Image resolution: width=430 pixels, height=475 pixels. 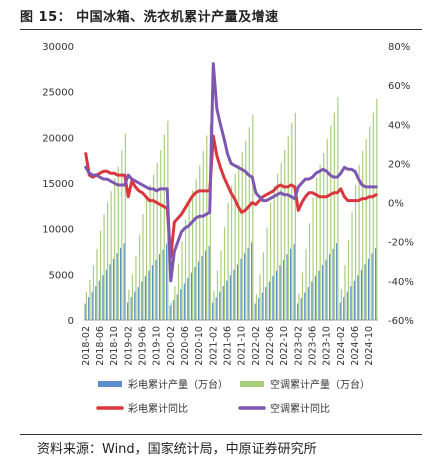 What do you see at coordinates (213, 346) in the screenshot?
I see `x-tick-label: 2021-02` at bounding box center [213, 346].